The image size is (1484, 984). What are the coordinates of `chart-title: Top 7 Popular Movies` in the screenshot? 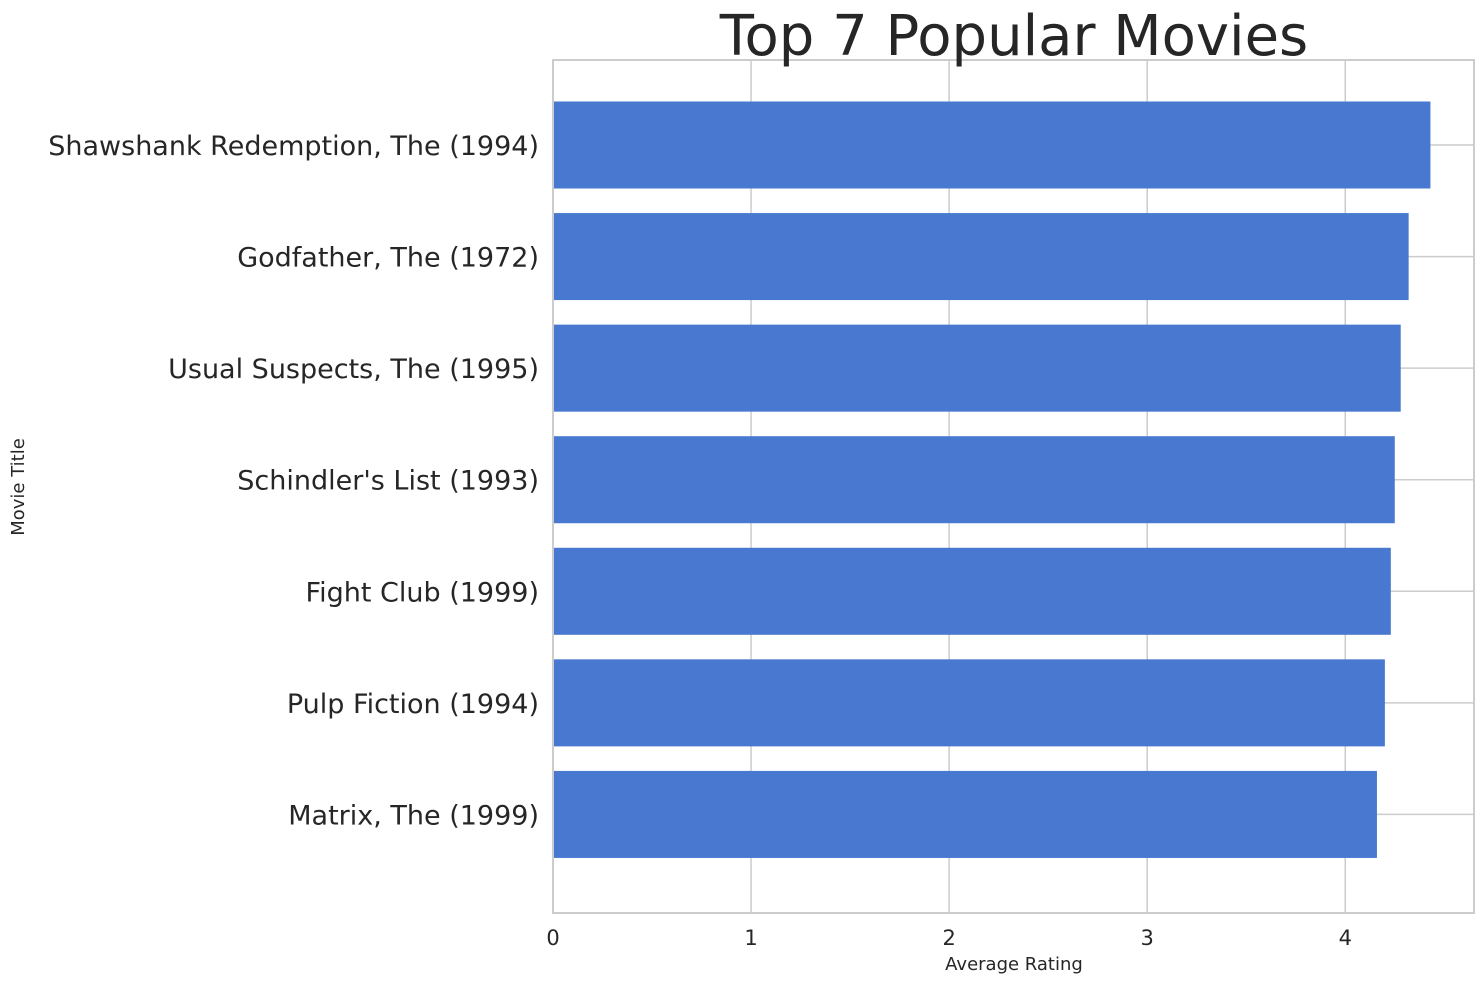 It's located at (1013, 36).